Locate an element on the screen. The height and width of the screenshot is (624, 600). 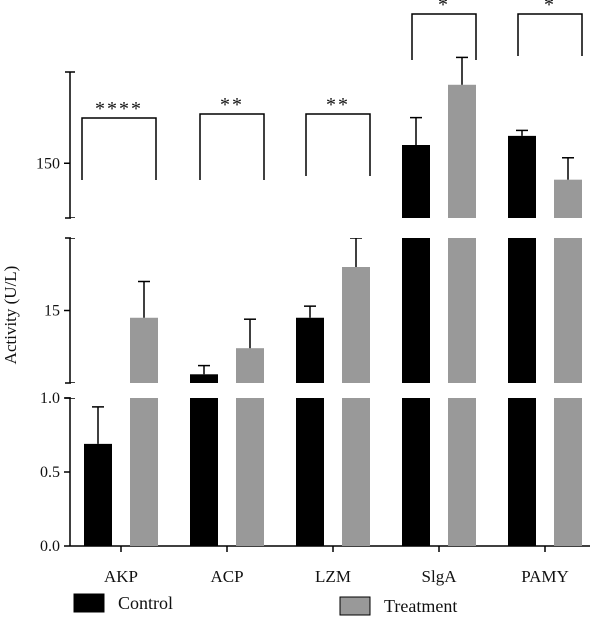
y-tick-label: 150 is located at coordinates (48, 163).